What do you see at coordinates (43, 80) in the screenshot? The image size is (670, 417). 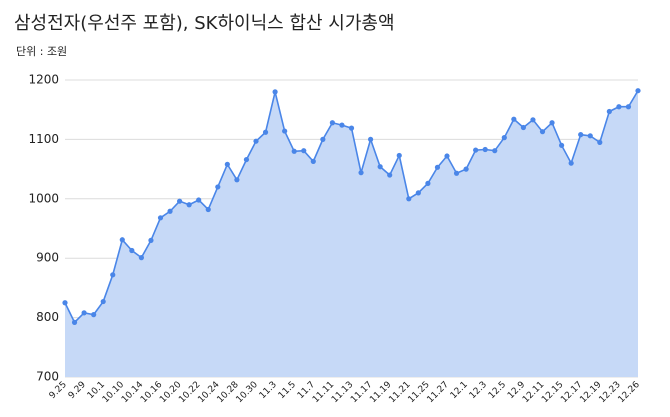 I see `y-tick-label: 1200` at bounding box center [43, 80].